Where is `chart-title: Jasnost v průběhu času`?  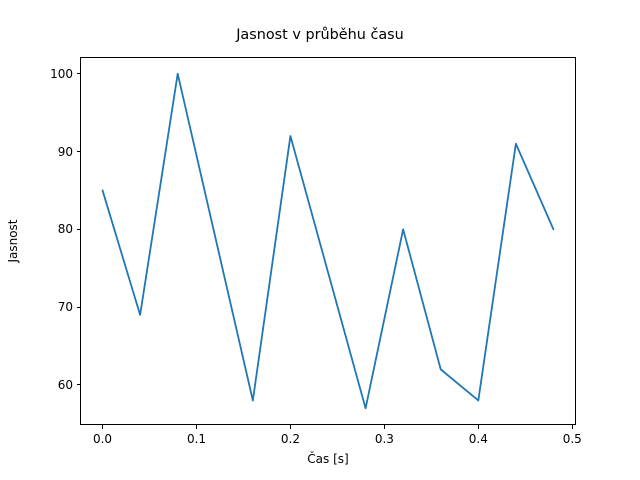 chart-title: Jasnost v průběhu času is located at coordinates (320, 35).